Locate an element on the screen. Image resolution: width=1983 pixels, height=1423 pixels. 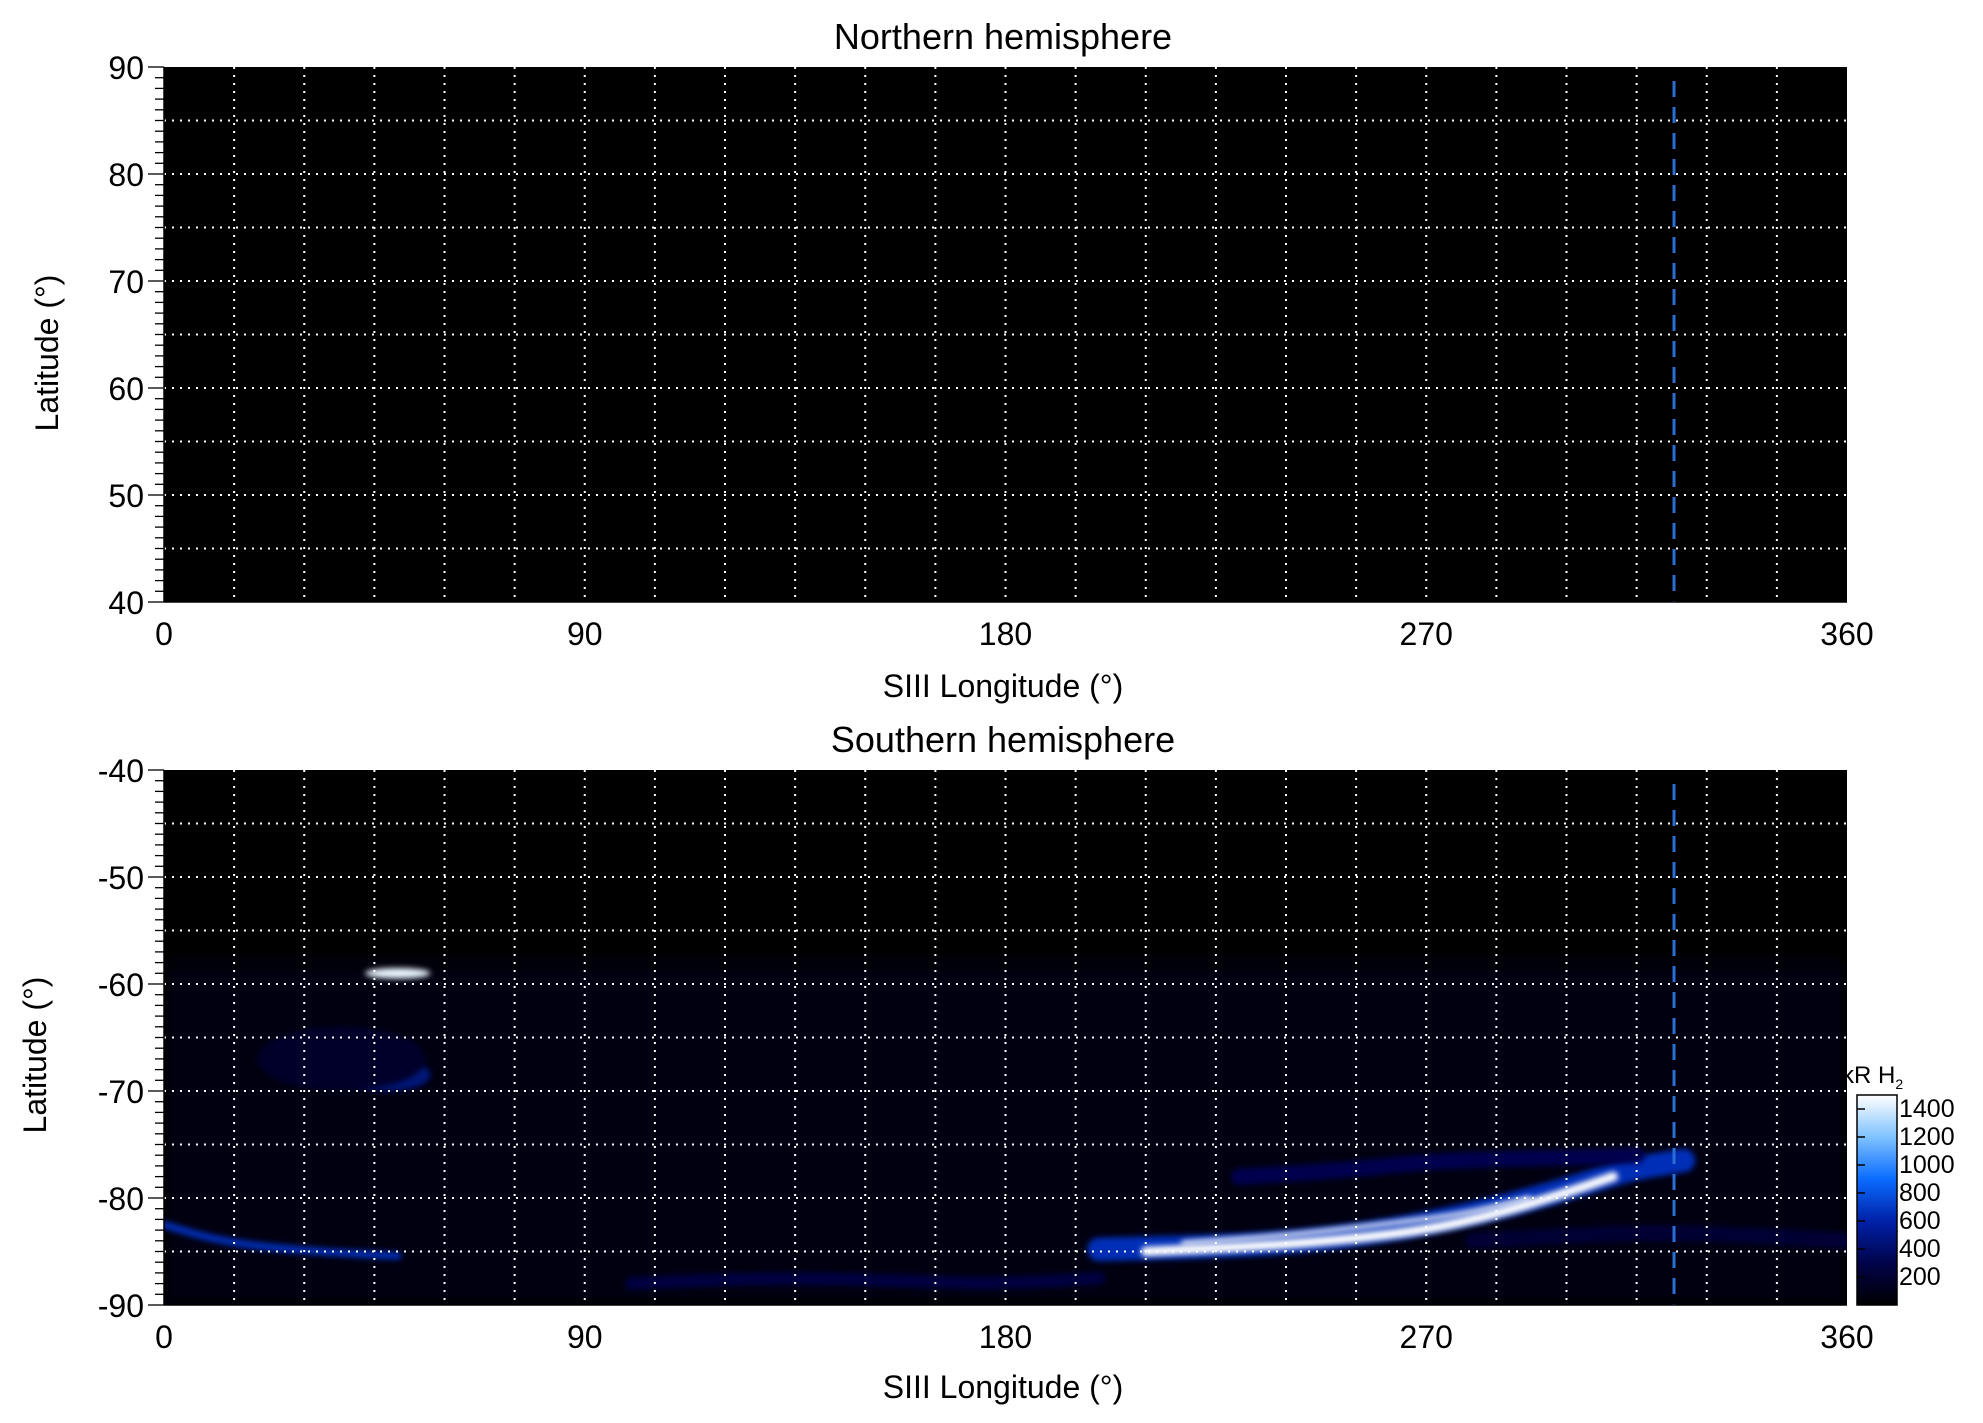
colorbar-gradient is located at coordinates (1877, 1200).